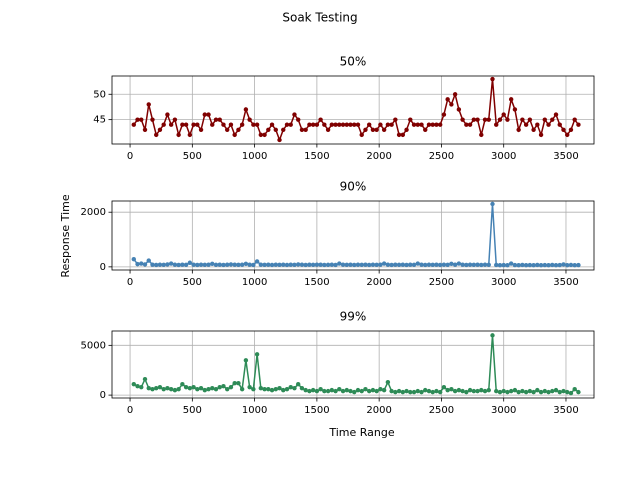  Describe the element at coordinates (192, 282) in the screenshot. I see `x-tick-label: 500` at that location.